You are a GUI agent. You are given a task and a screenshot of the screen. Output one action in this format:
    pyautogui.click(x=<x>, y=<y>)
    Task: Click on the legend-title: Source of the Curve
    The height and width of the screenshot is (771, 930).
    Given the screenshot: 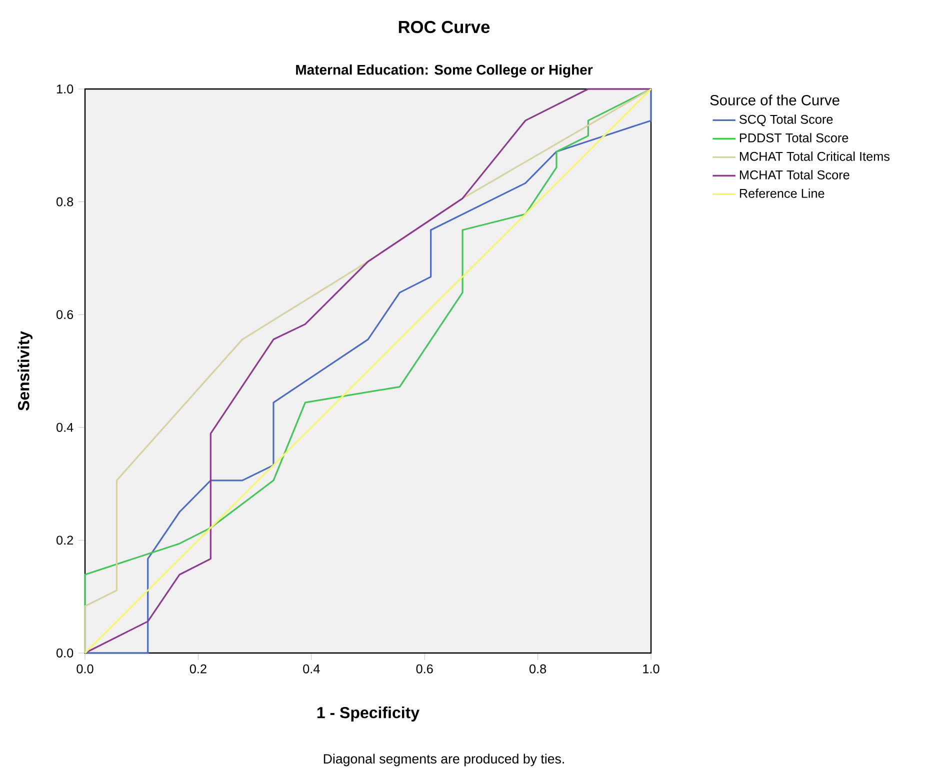 What is the action you would take?
    pyautogui.click(x=775, y=100)
    